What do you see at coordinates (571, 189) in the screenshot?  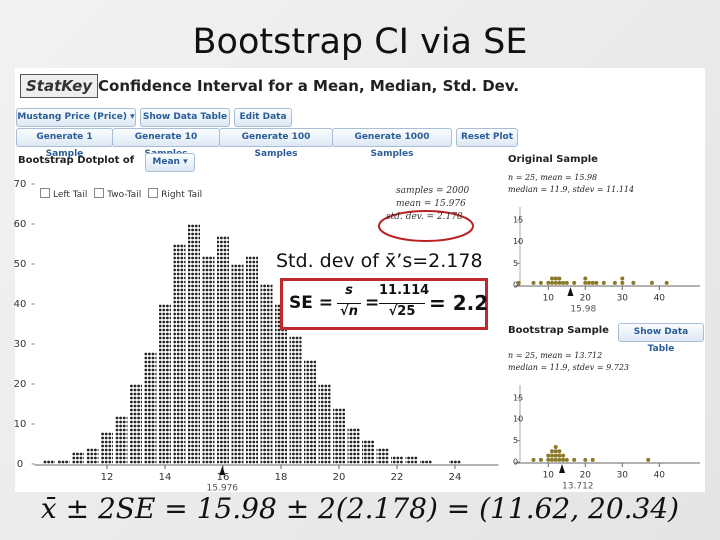 I see `info-line: median = 11.9, stdev = 11.114` at bounding box center [571, 189].